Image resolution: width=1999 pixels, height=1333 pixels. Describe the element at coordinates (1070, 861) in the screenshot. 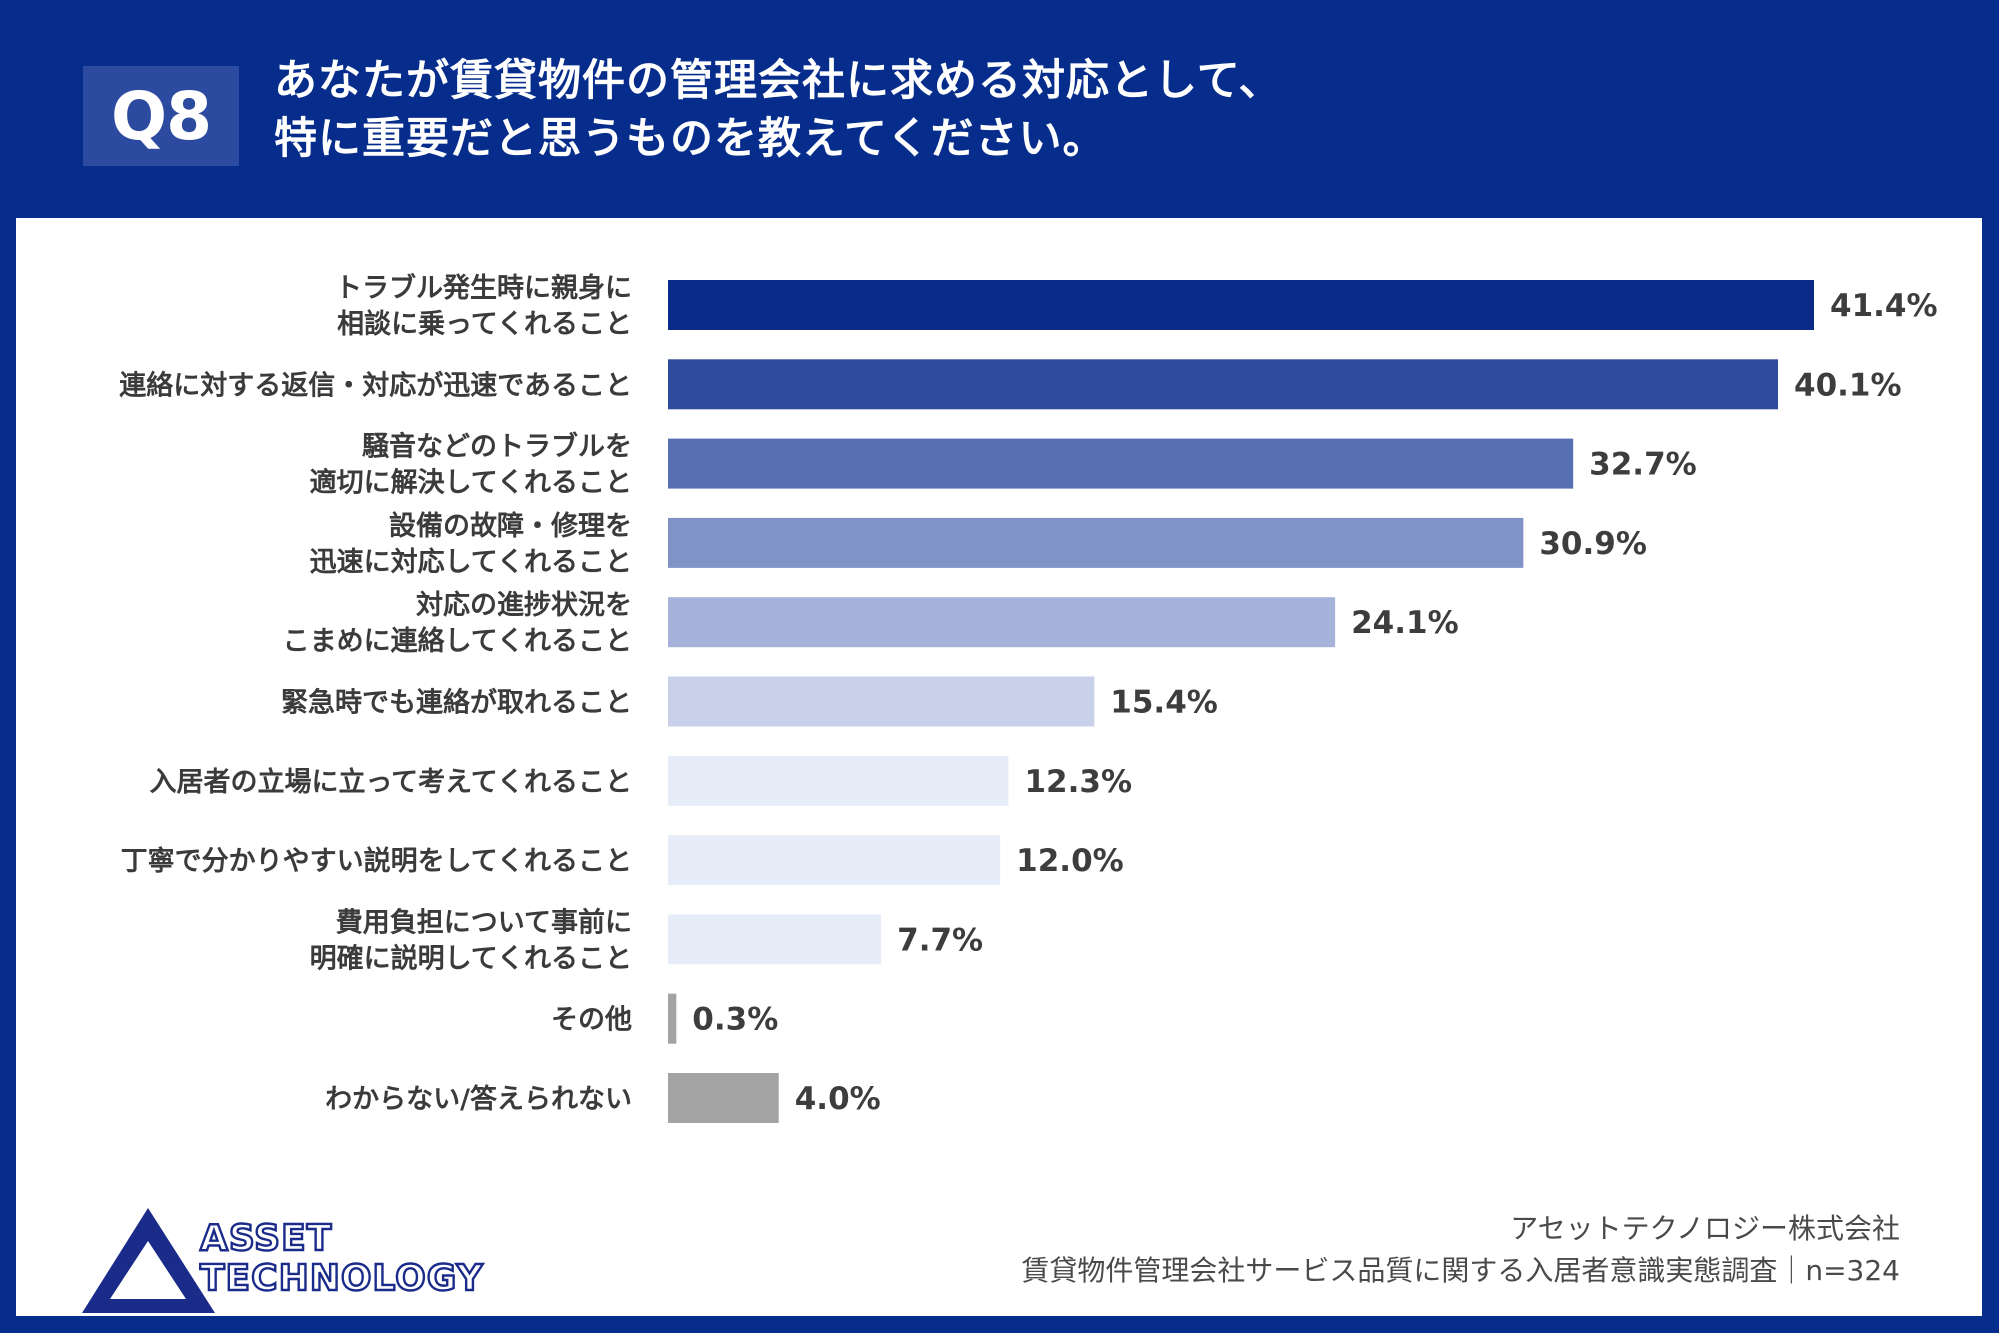

I see `value-label-8: 12.0%` at that location.